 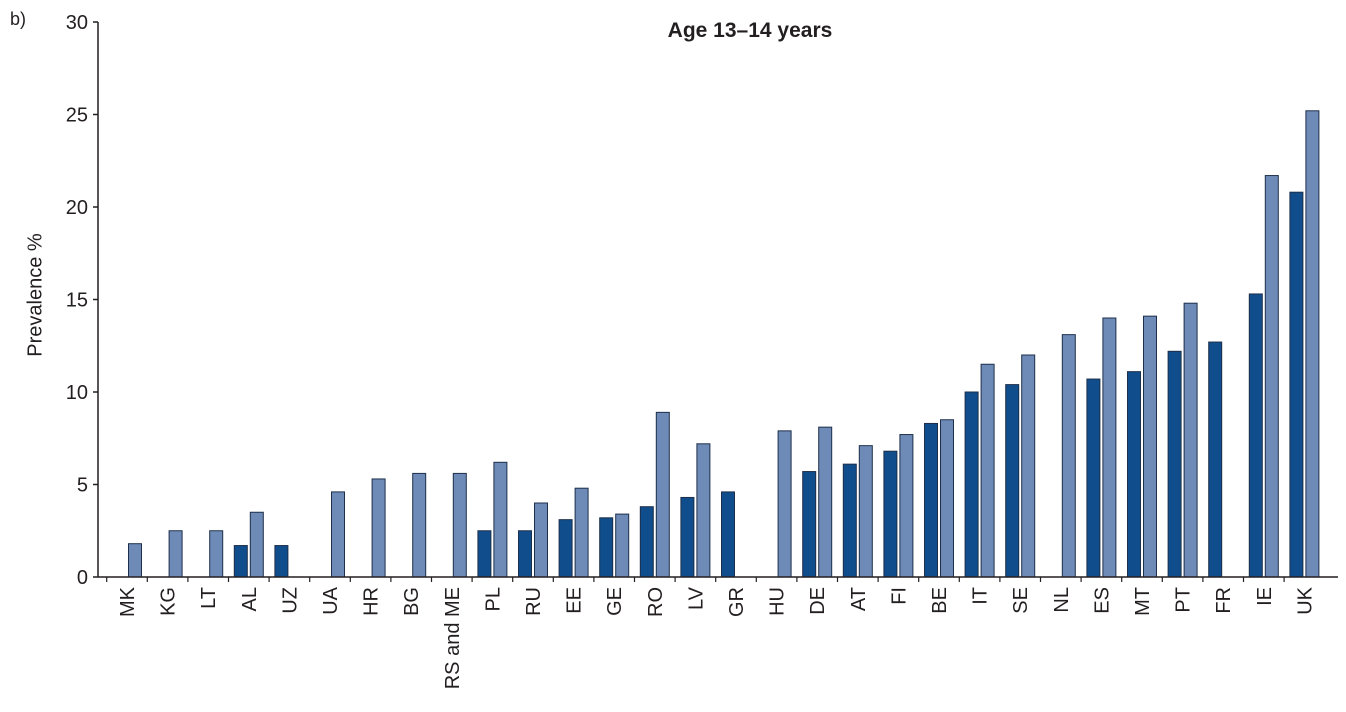 I want to click on bar-dark-ie, so click(x=1255, y=435).